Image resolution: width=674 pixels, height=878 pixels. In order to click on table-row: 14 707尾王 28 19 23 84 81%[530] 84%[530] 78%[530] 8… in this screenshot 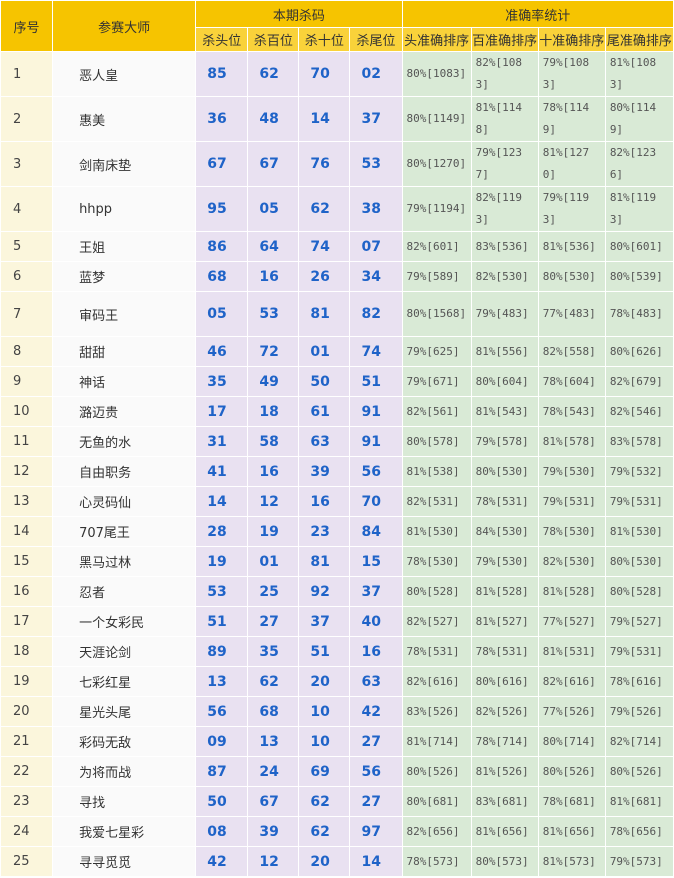, I will do `click(337, 531)`.